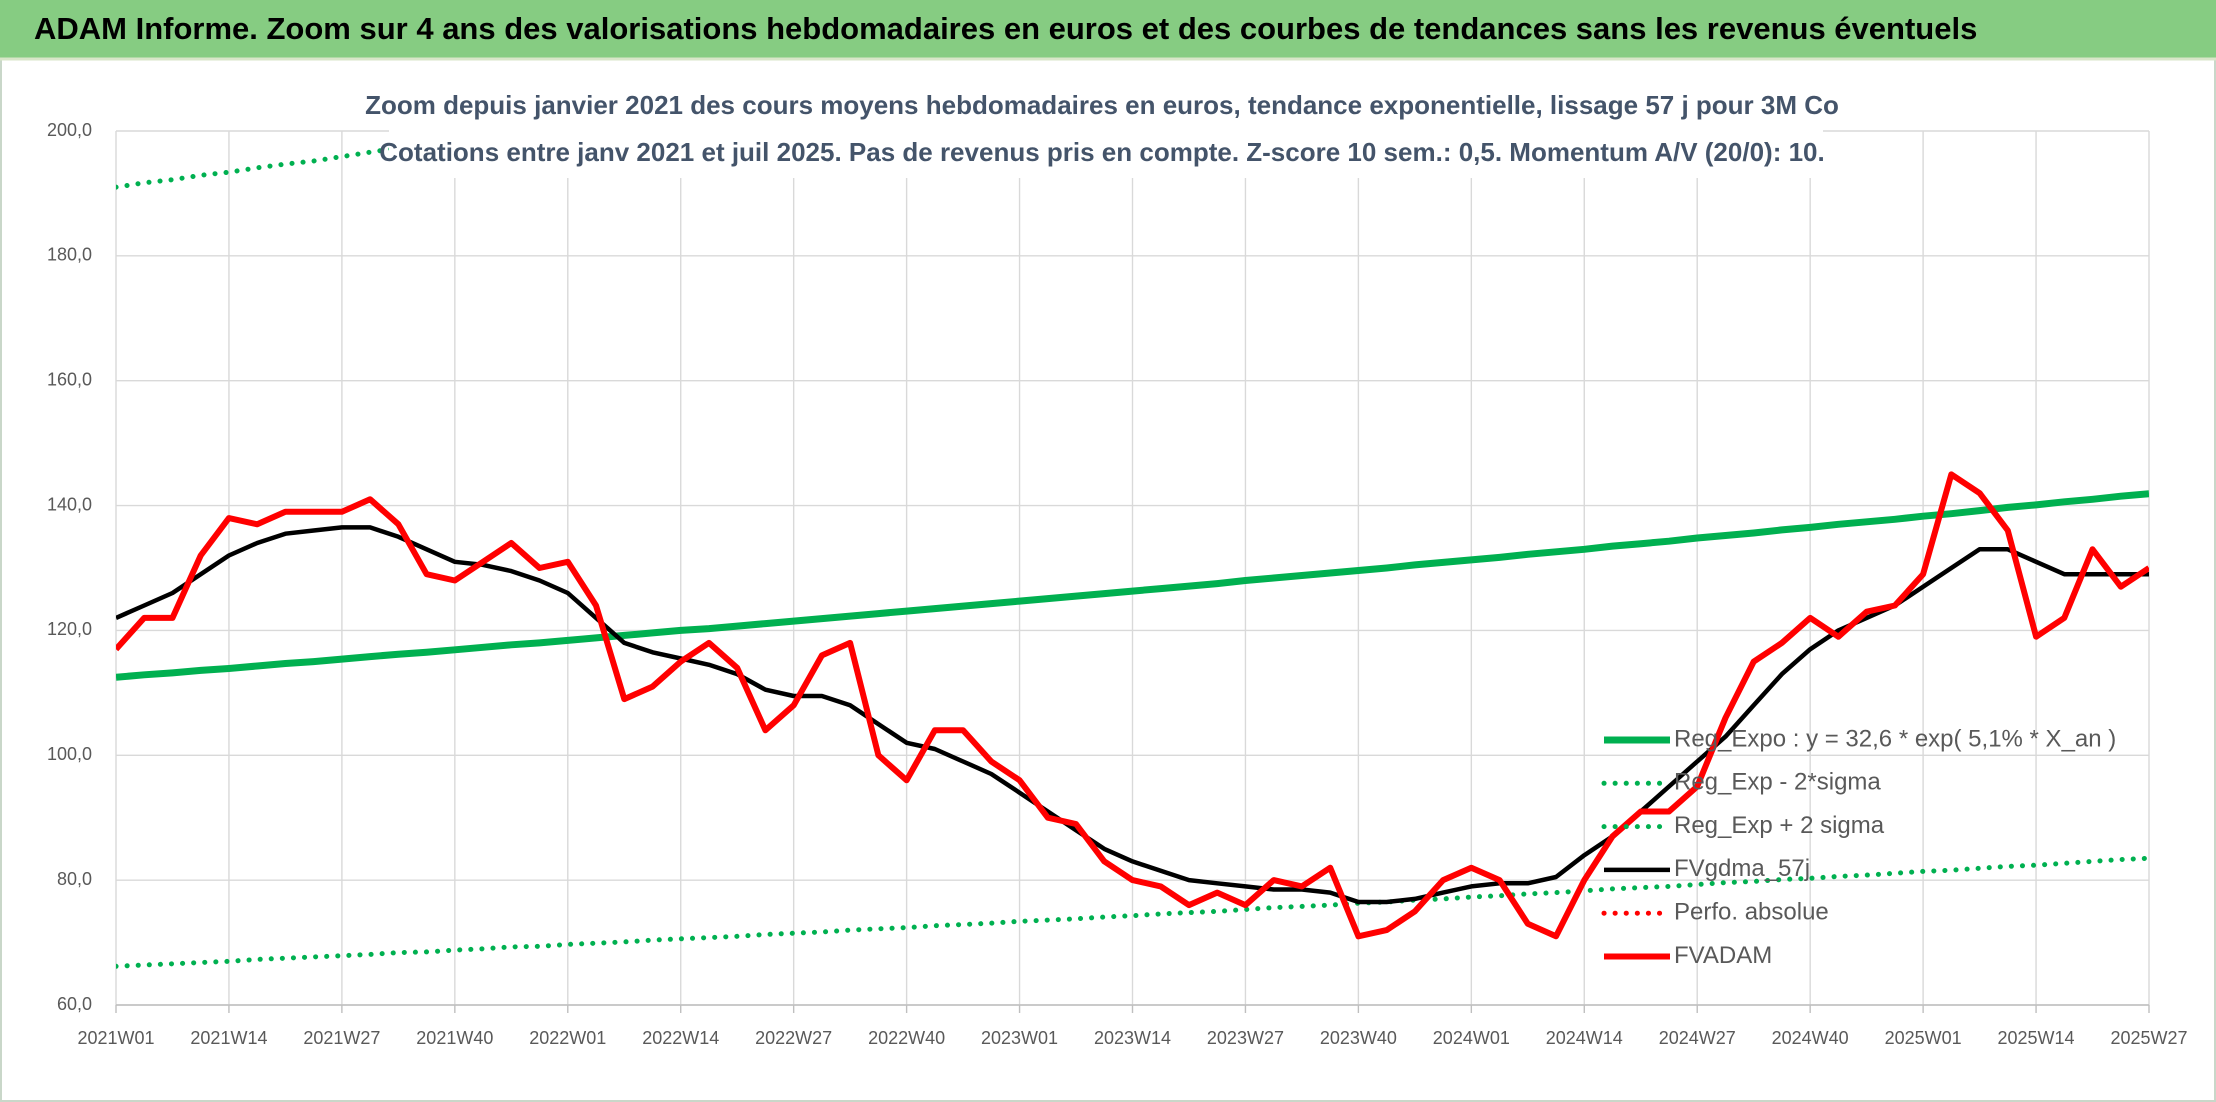  I want to click on x-tick-label: 2023W40, so click(1358, 1038).